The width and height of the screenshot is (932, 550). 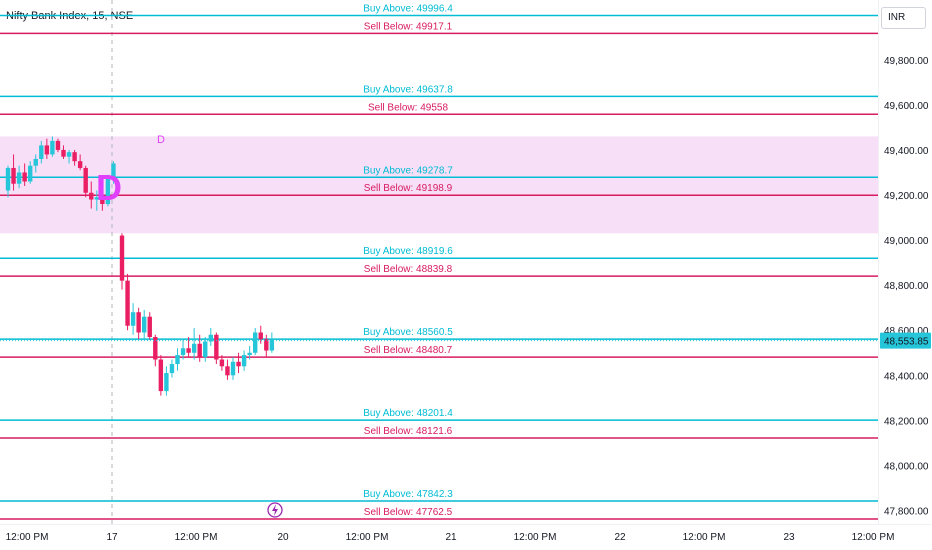 I want to click on price-tick-label: 49,200.00, so click(x=906, y=196).